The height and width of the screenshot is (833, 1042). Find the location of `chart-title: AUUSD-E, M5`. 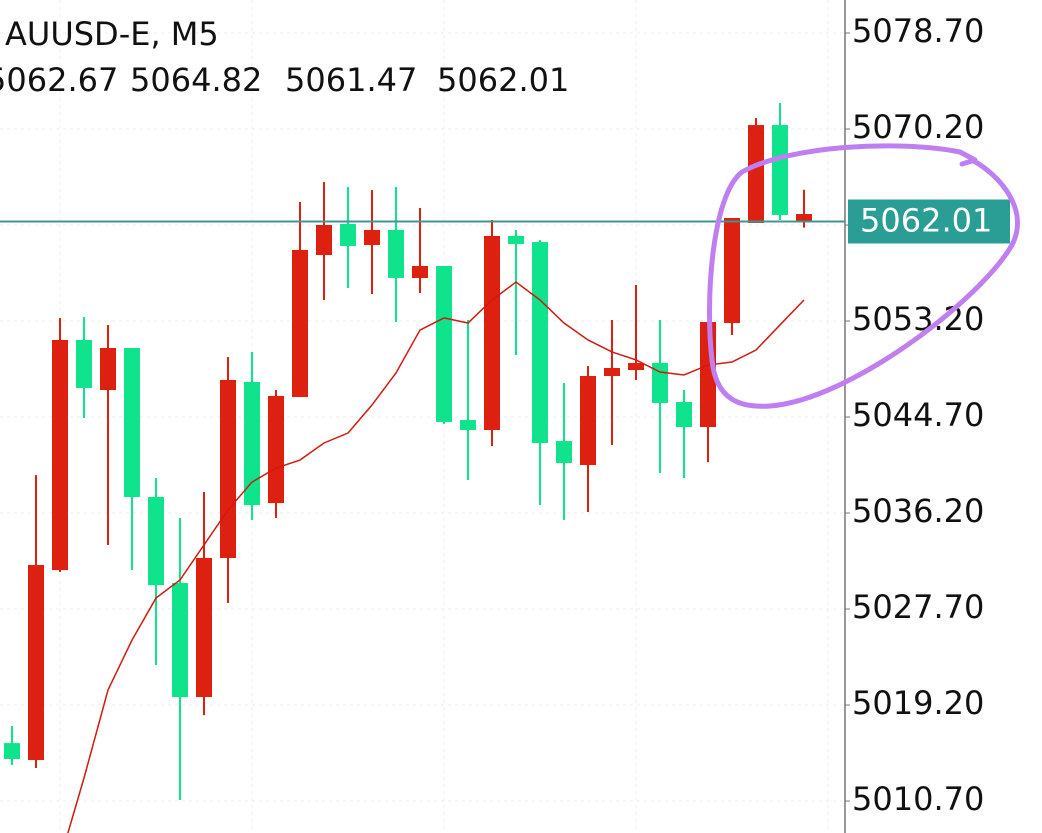

chart-title: AUUSD-E, M5 is located at coordinates (112, 34).